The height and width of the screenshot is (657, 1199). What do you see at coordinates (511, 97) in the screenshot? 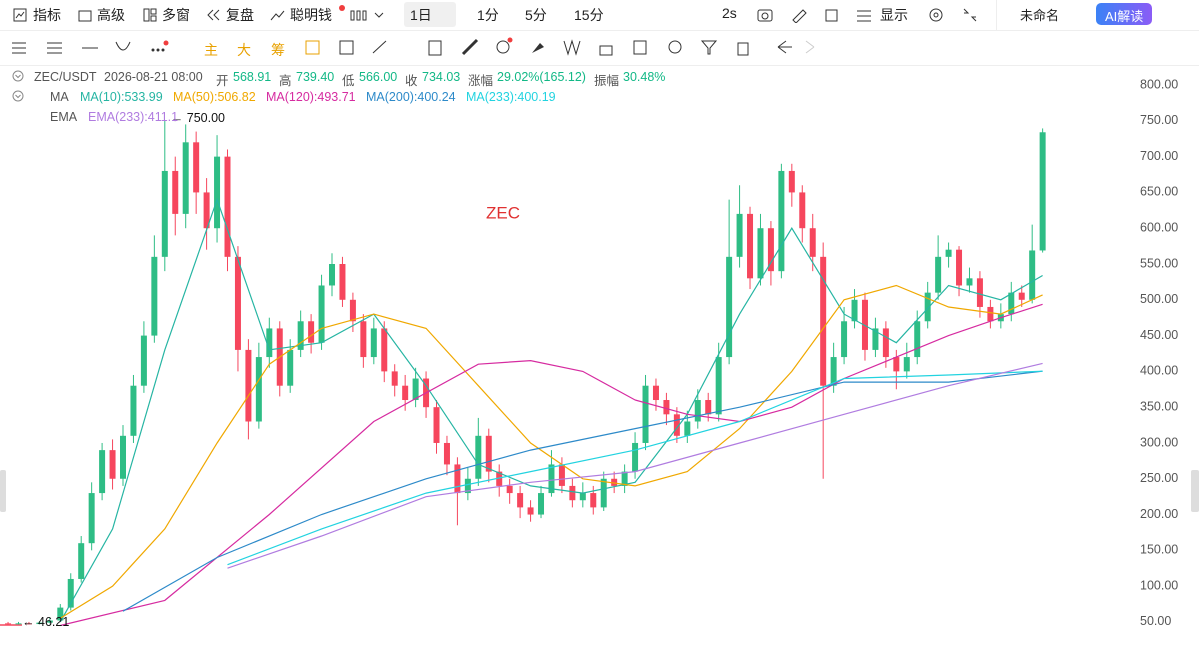
I see `ma-item: MA(233):400.19` at bounding box center [511, 97].